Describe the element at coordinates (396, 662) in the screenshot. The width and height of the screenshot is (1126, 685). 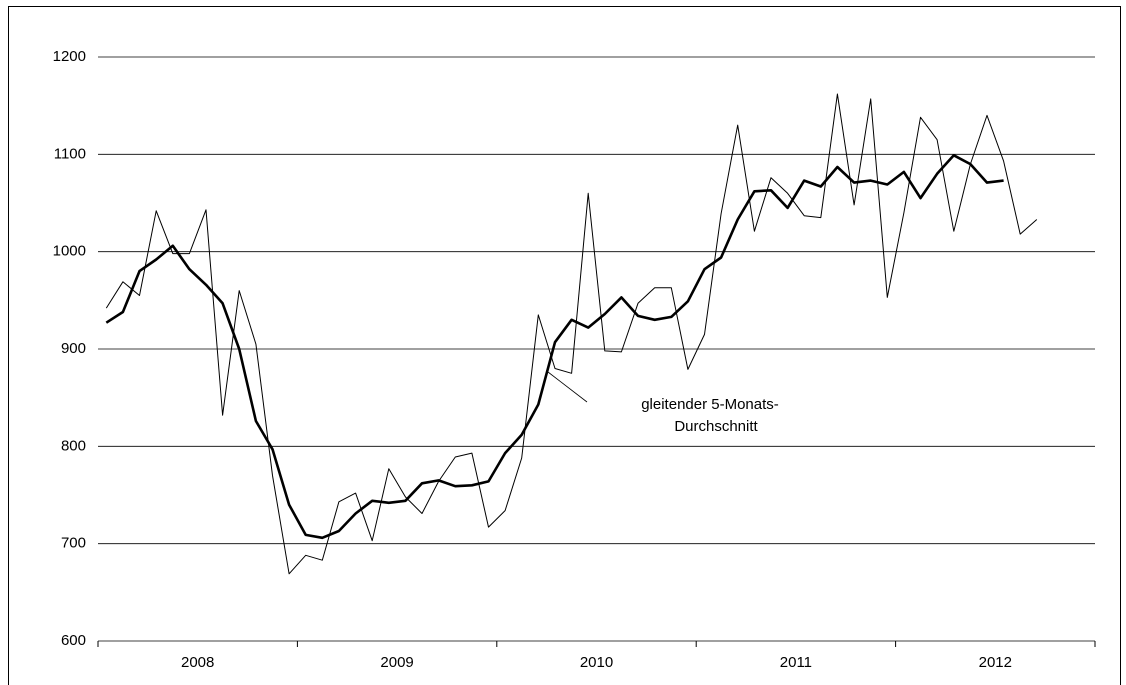
I see `x-tick-label: 2009` at that location.